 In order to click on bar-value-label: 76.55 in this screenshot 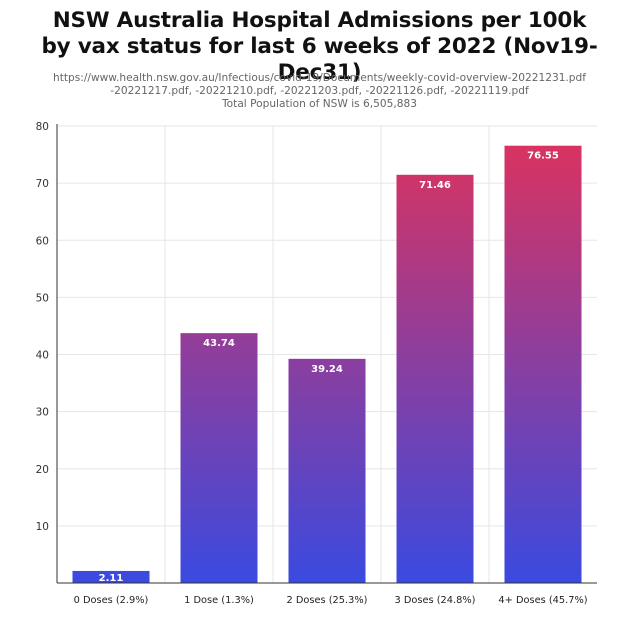, I will do `click(543, 156)`.